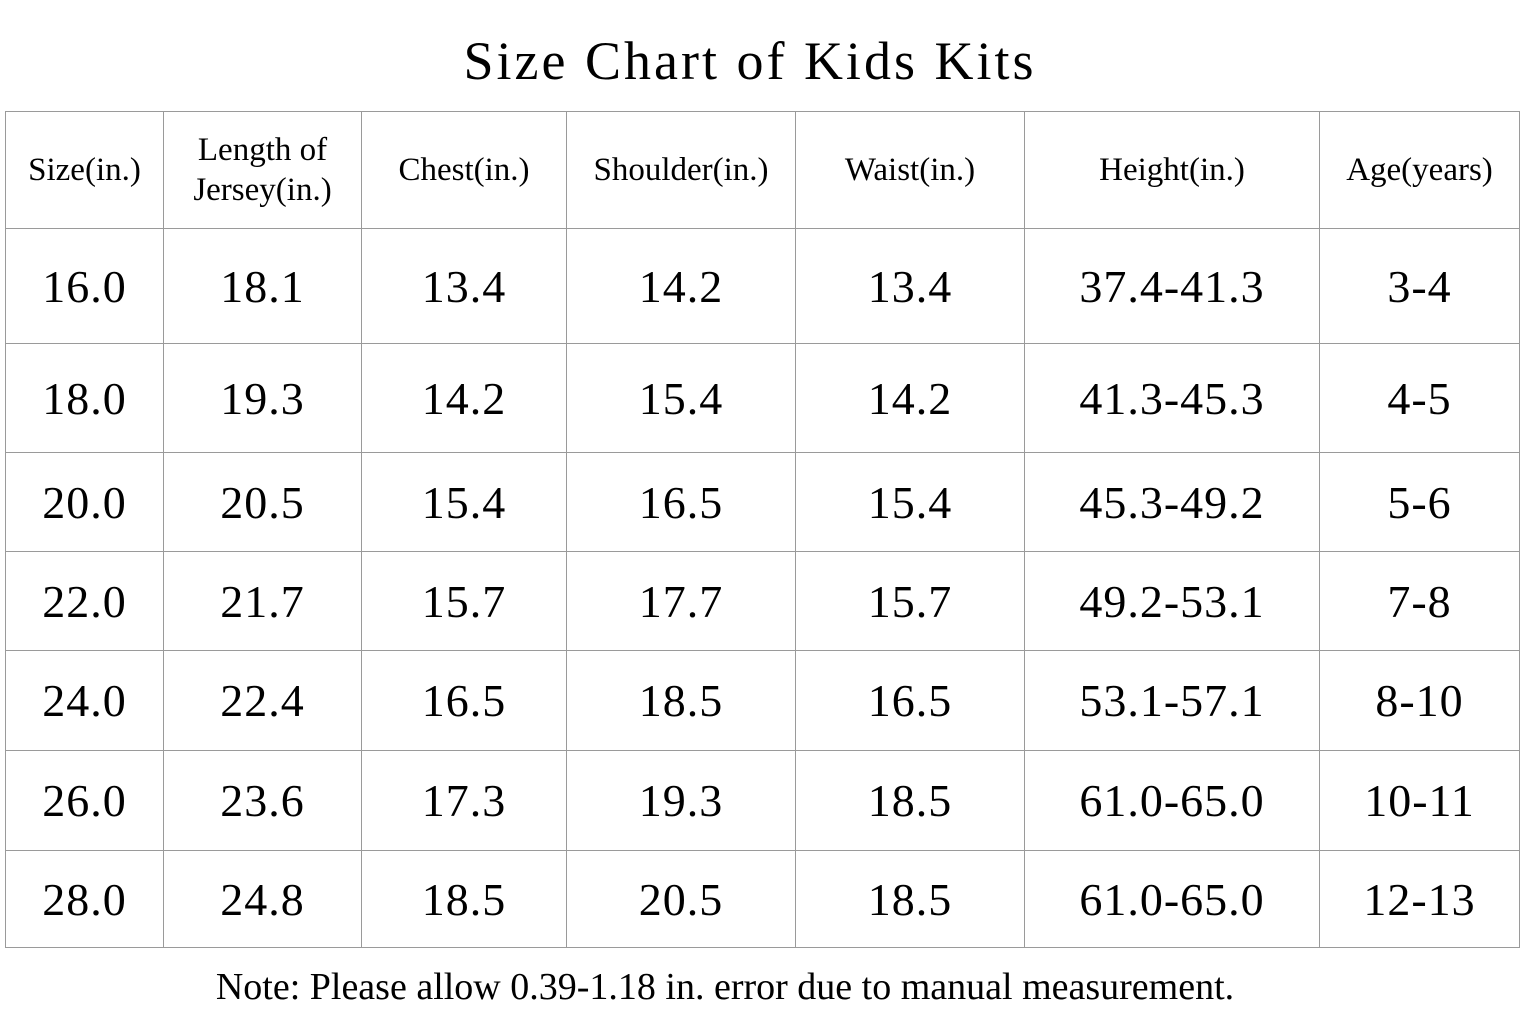 This screenshot has width=1536, height=1024. I want to click on cell-chest: 13.4, so click(464, 286).